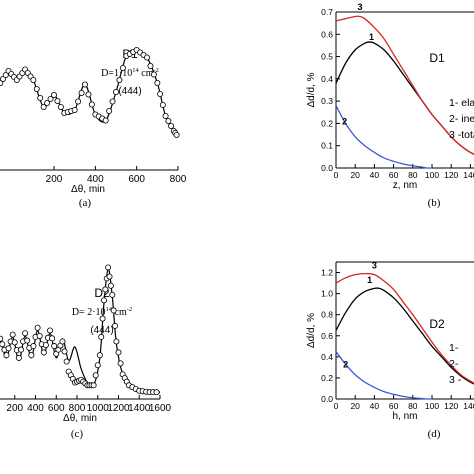 Image resolution: width=474 pixels, height=474 pixels. What do you see at coordinates (14, 408) in the screenshot?
I see `x-tick-label-c-0: 200` at bounding box center [14, 408].